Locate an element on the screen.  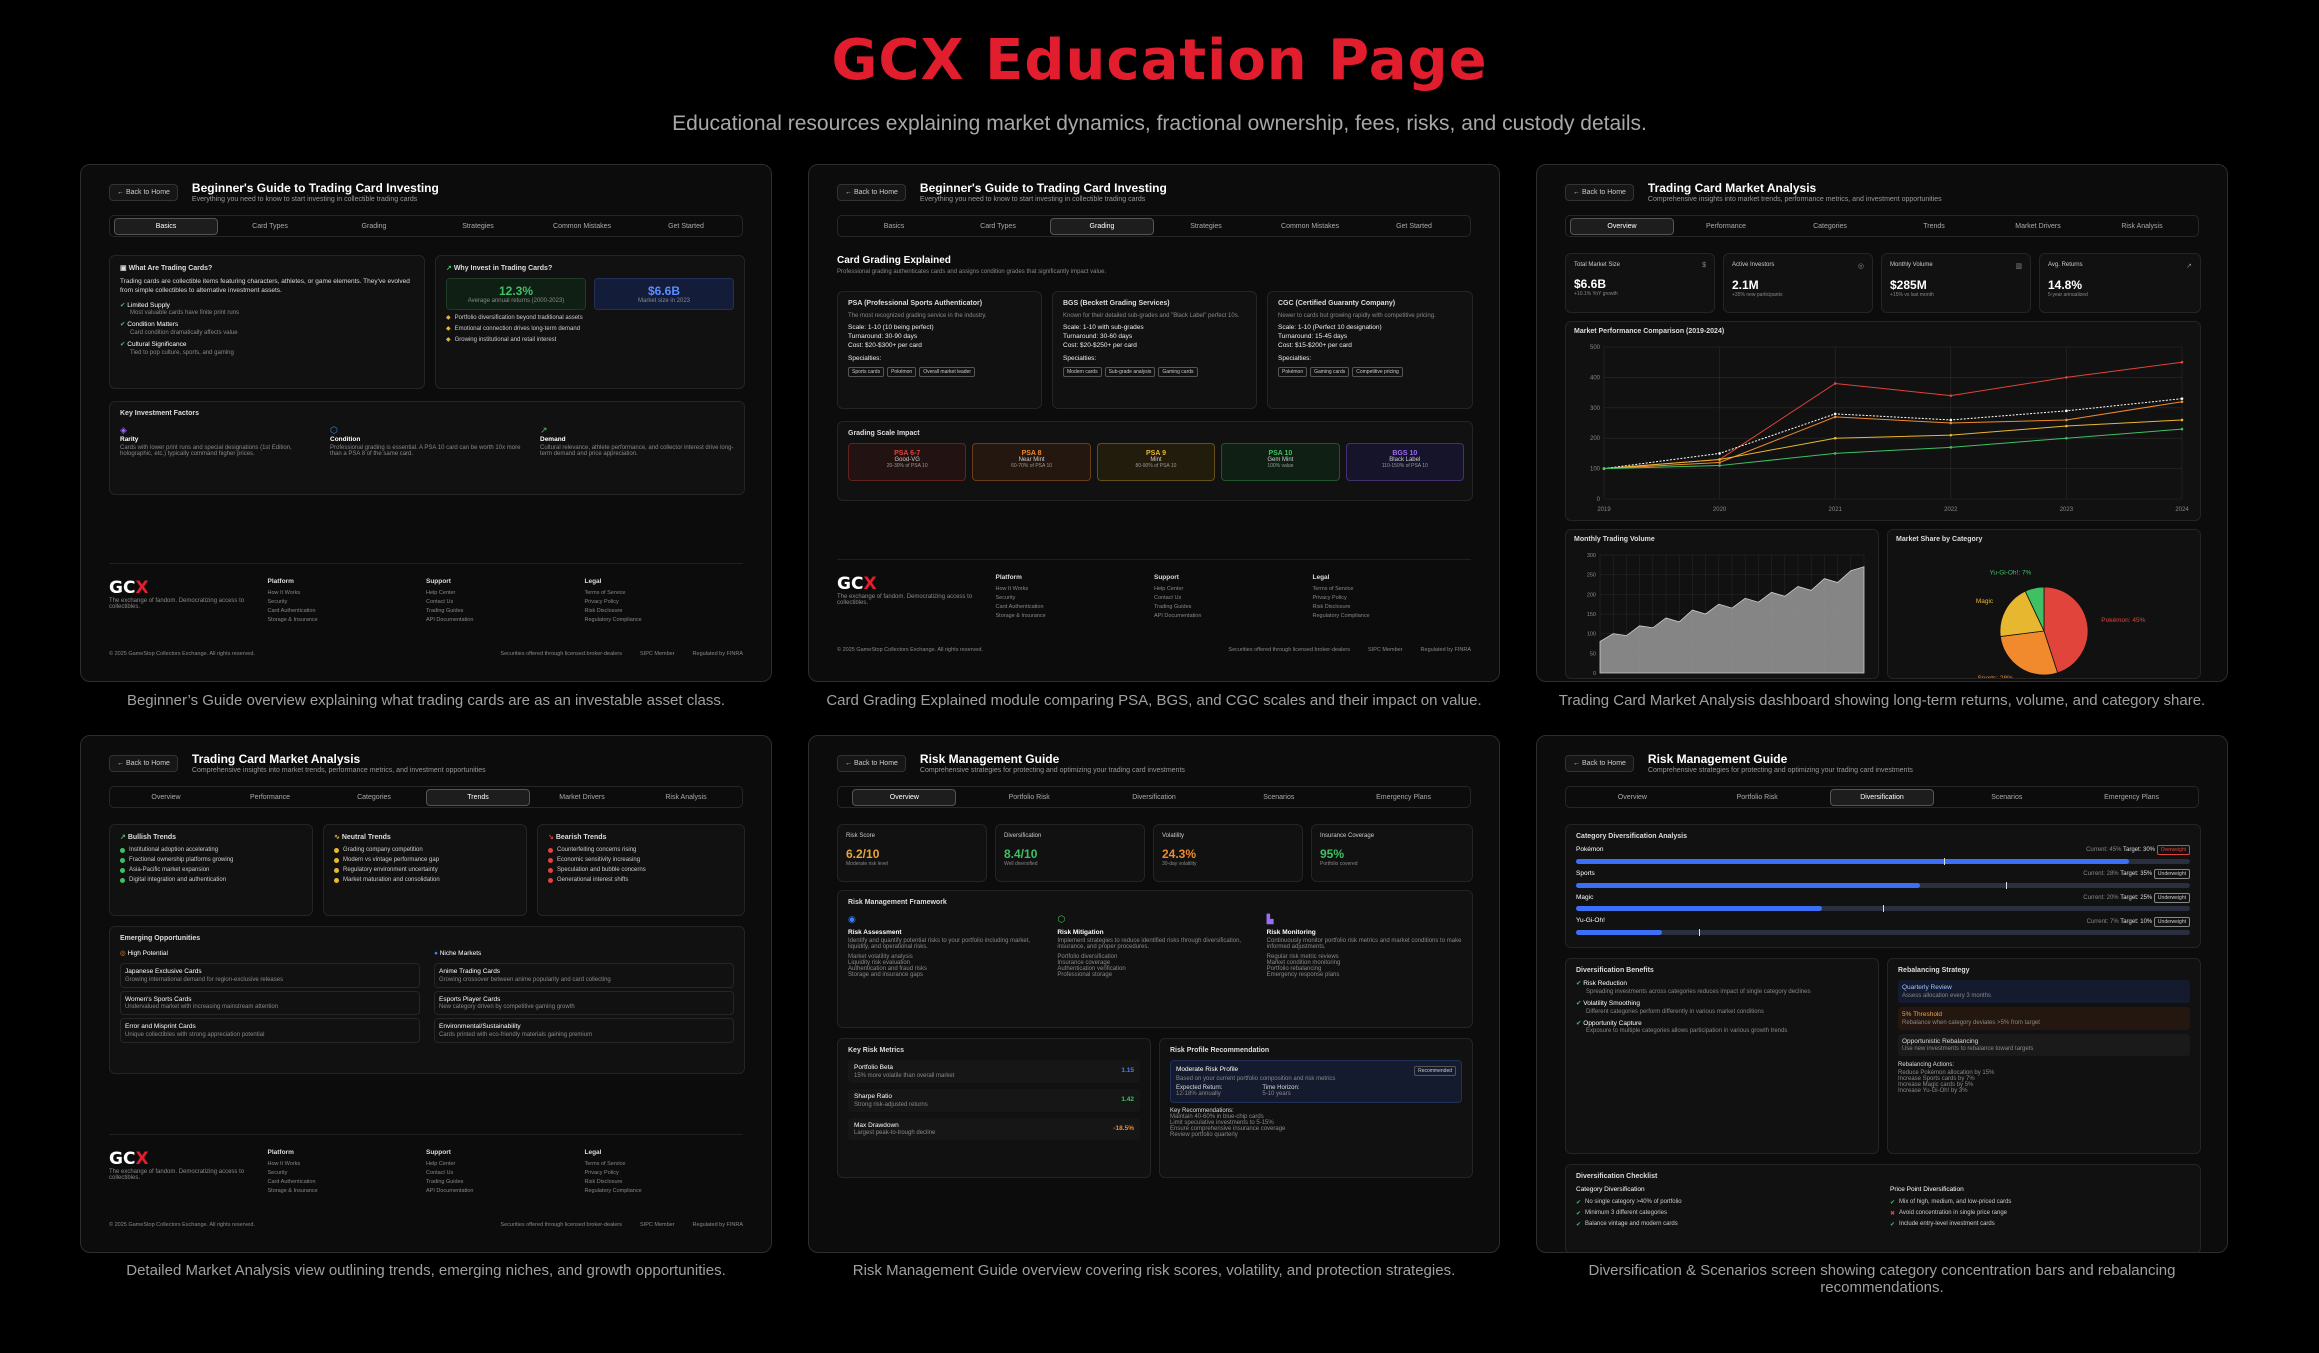
shield-icon: ⬡ is located at coordinates (334, 430).